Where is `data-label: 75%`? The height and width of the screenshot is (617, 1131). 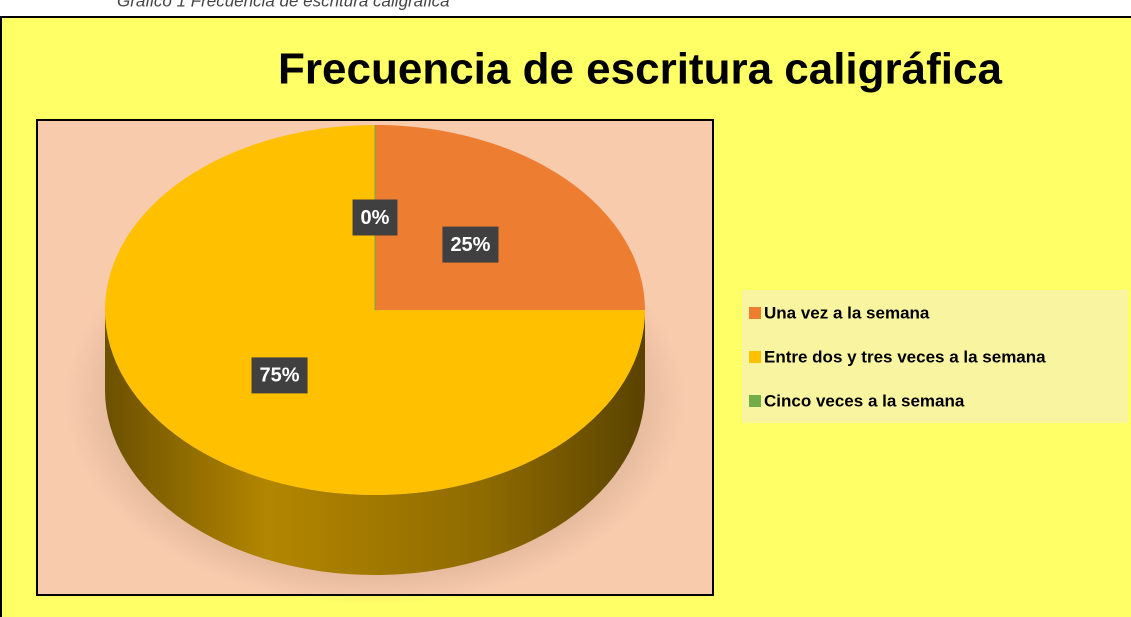
data-label: 75% is located at coordinates (279, 375).